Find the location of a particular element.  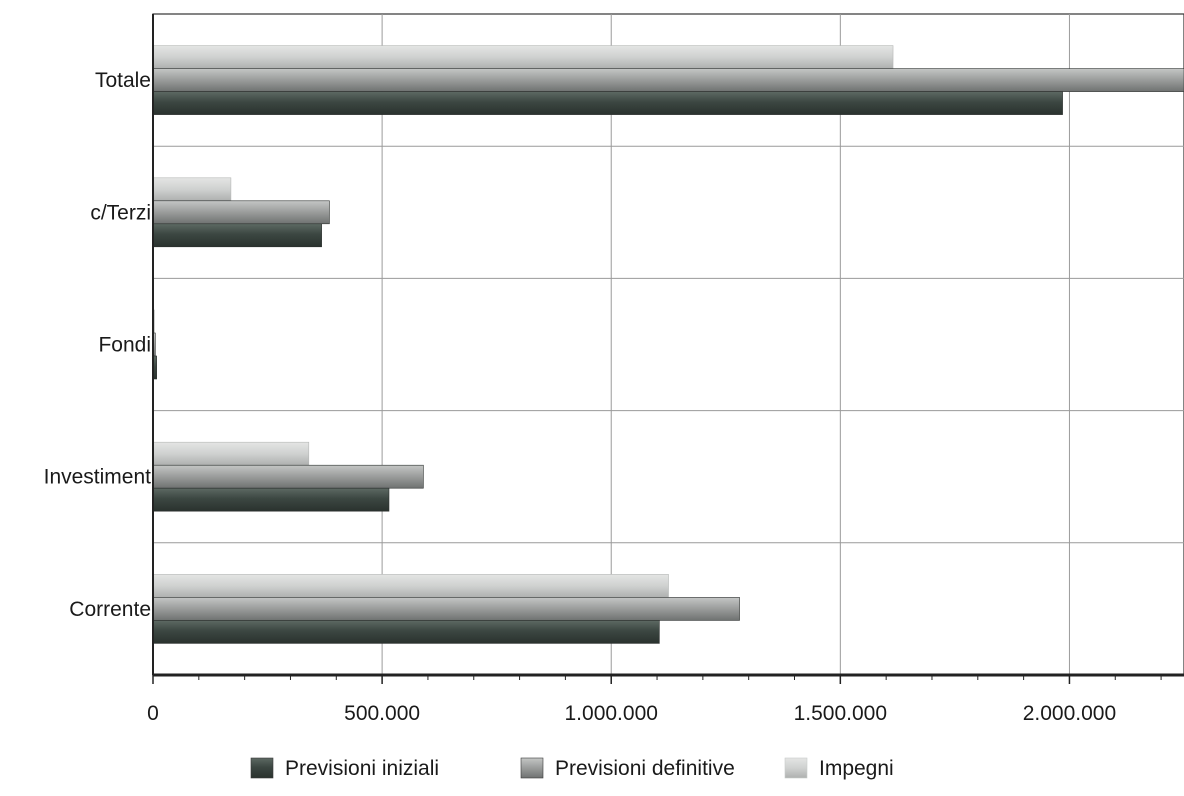

x-tick-label: 2.000.000 is located at coordinates (1069, 713).